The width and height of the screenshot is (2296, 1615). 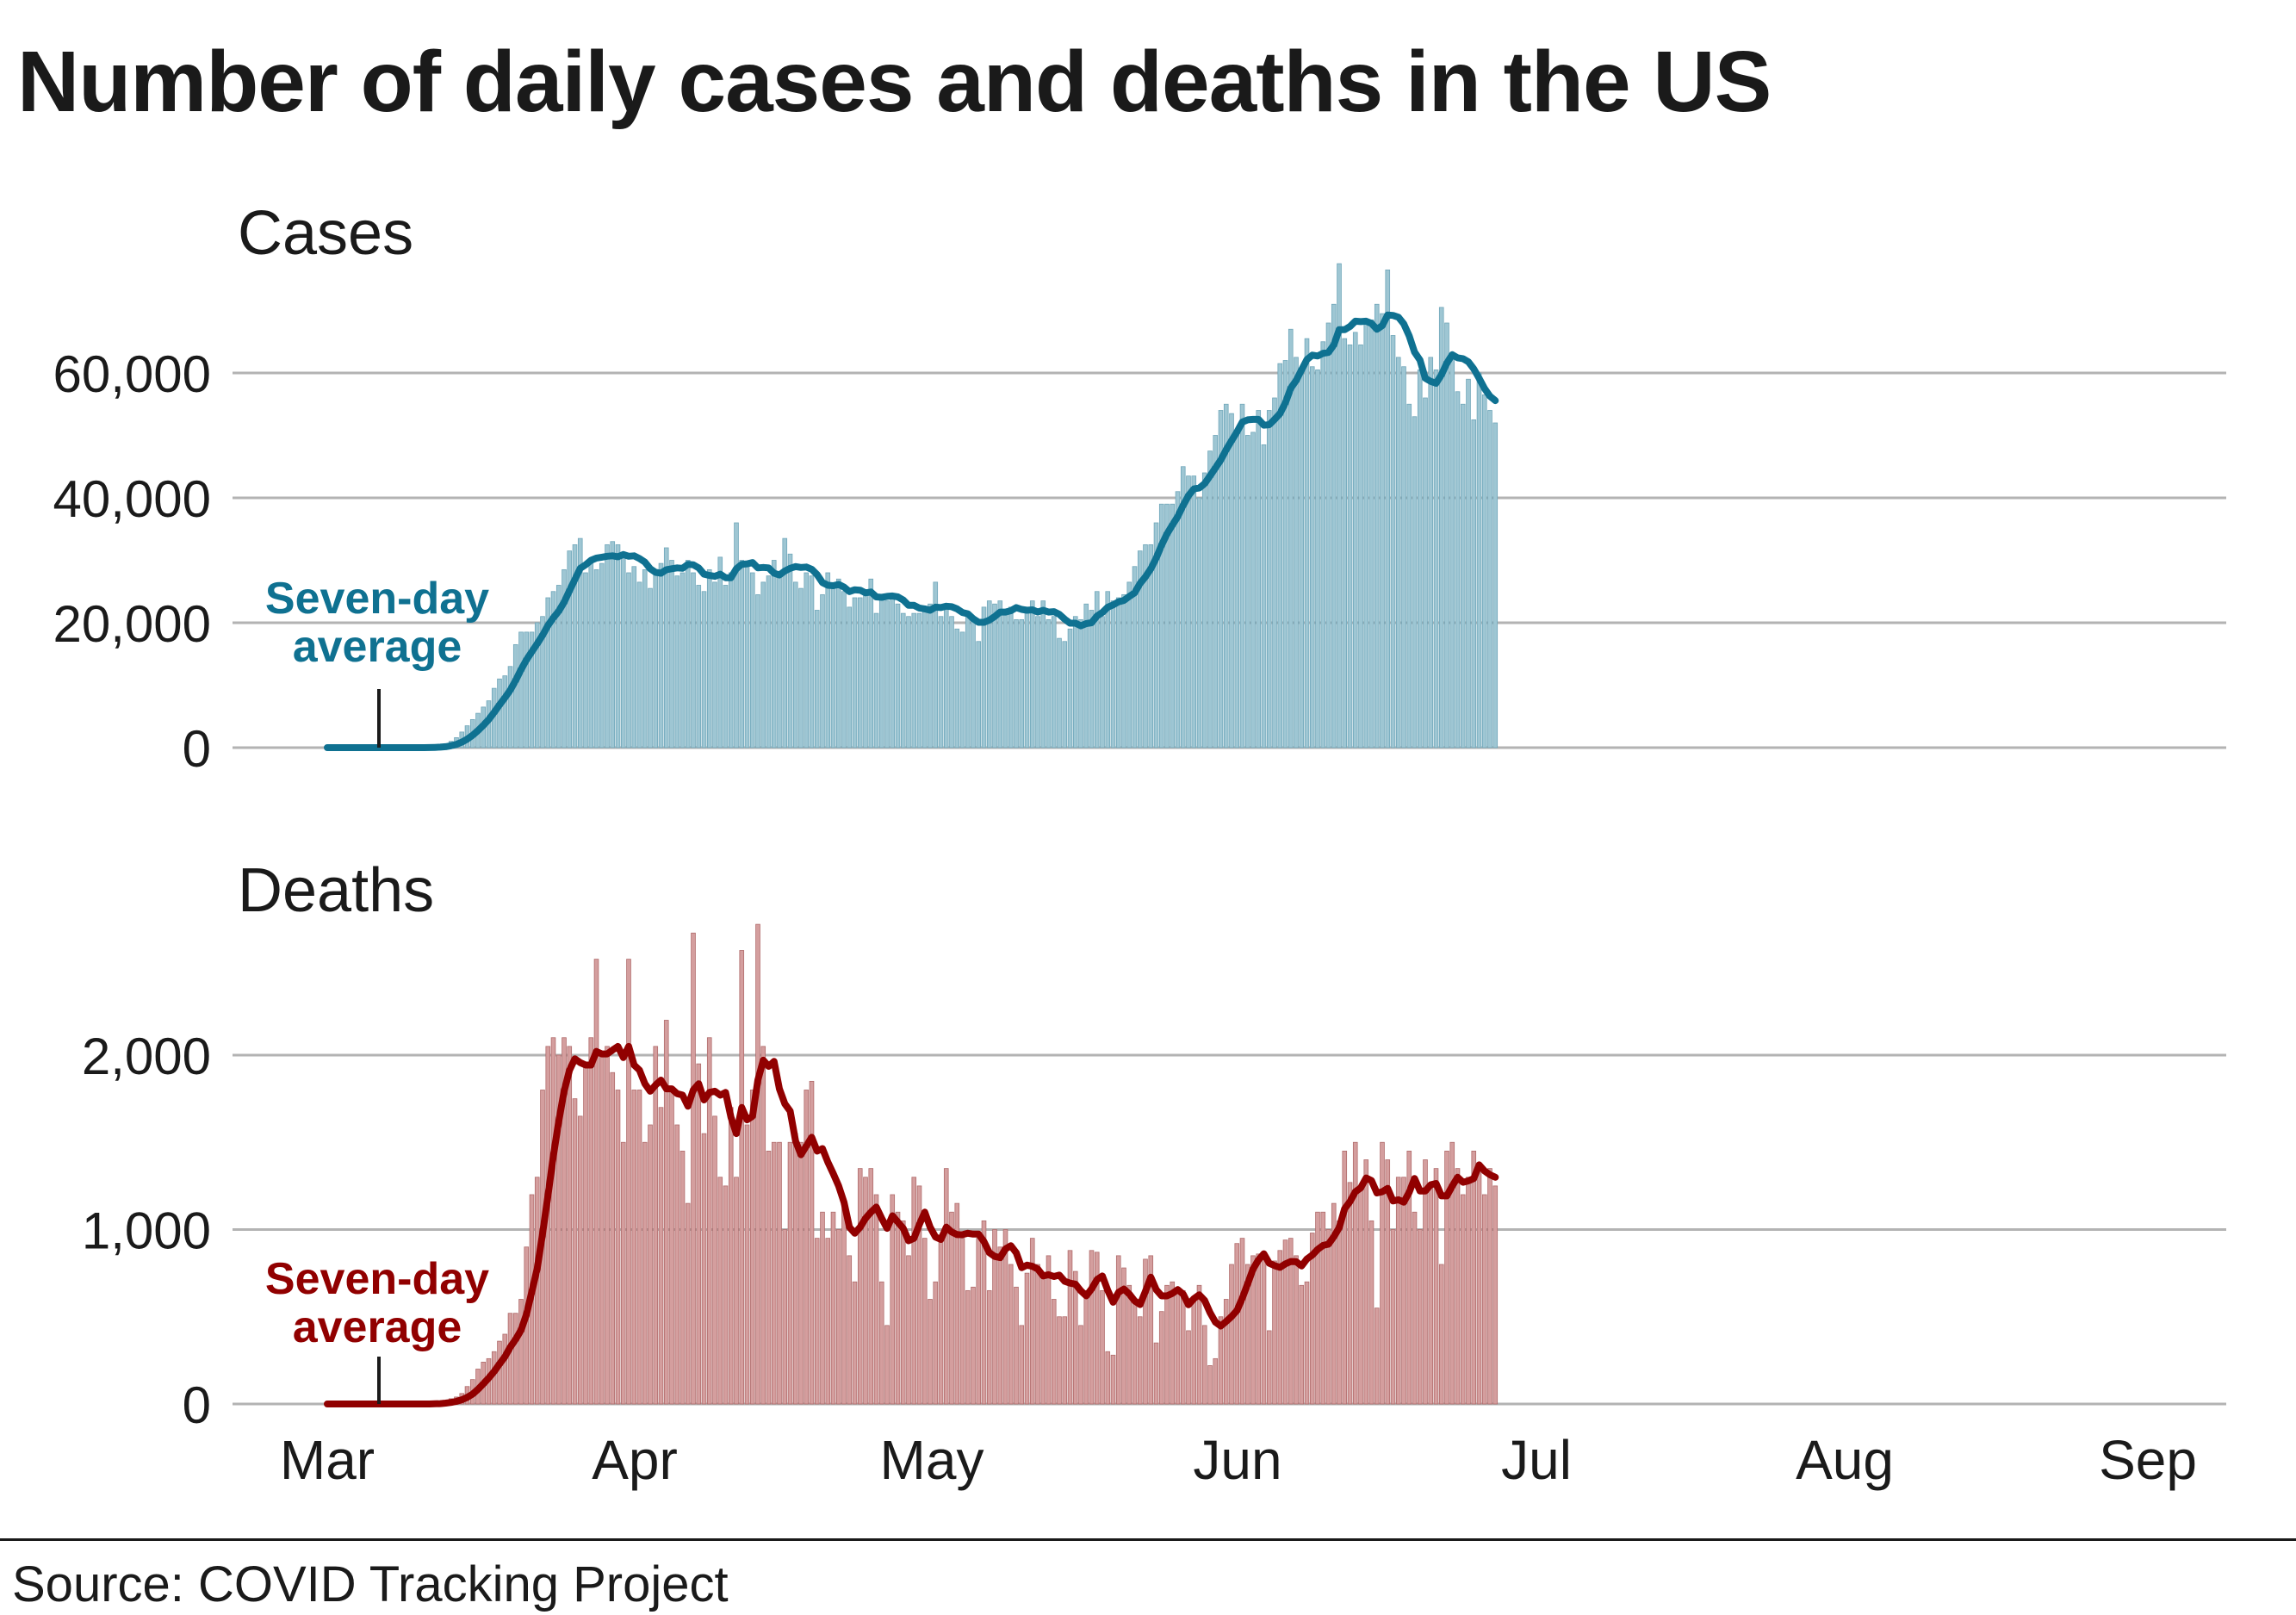 What do you see at coordinates (325, 233) in the screenshot?
I see `cases-panel-title: Cases` at bounding box center [325, 233].